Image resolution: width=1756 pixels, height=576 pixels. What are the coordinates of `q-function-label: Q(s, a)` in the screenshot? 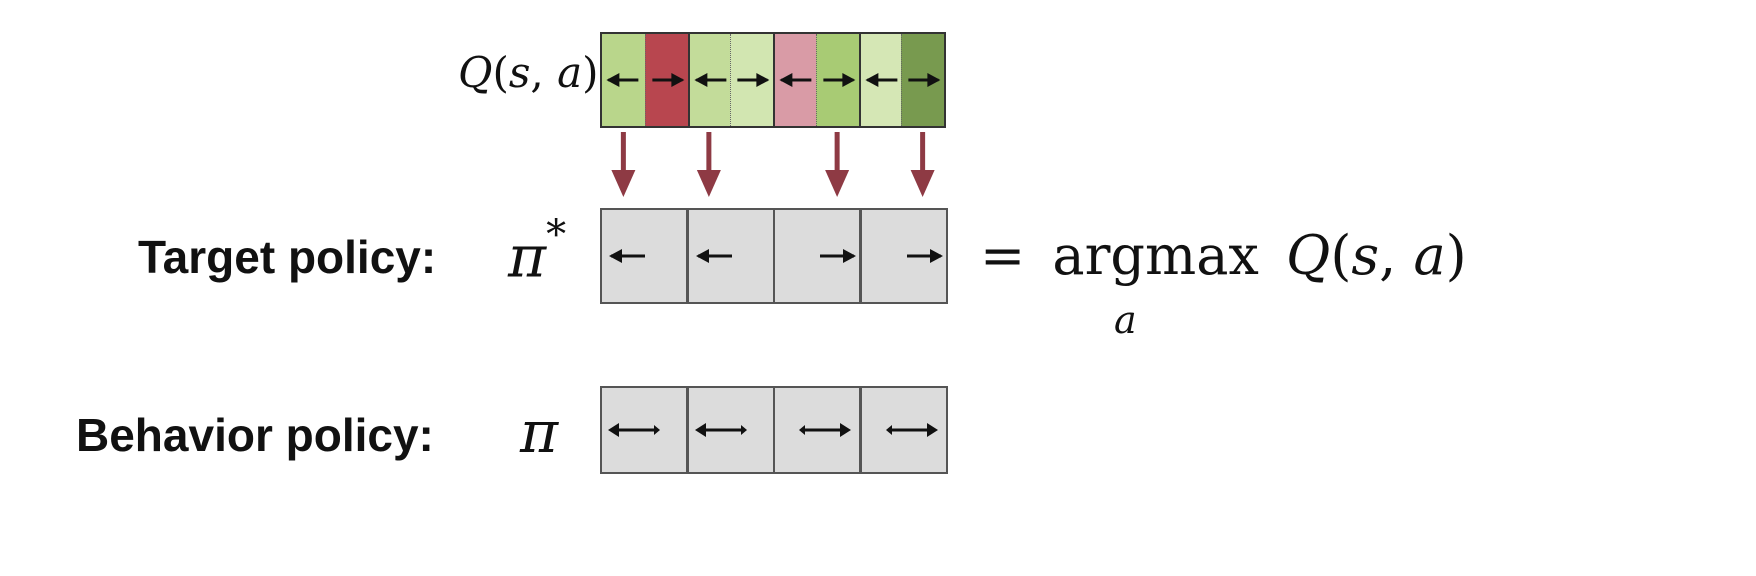 It's located at (528, 72).